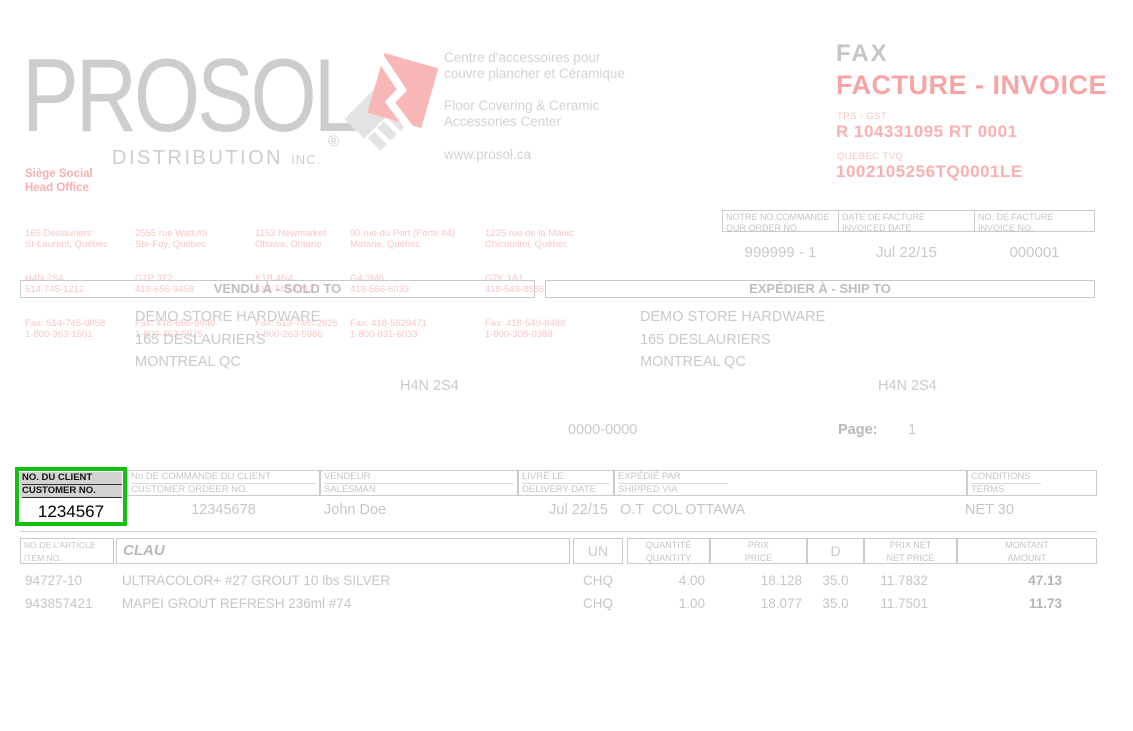 The width and height of the screenshot is (1133, 731). Describe the element at coordinates (683, 510) in the screenshot. I see `shipped-via-value: O.T COL OTTAWA` at that location.